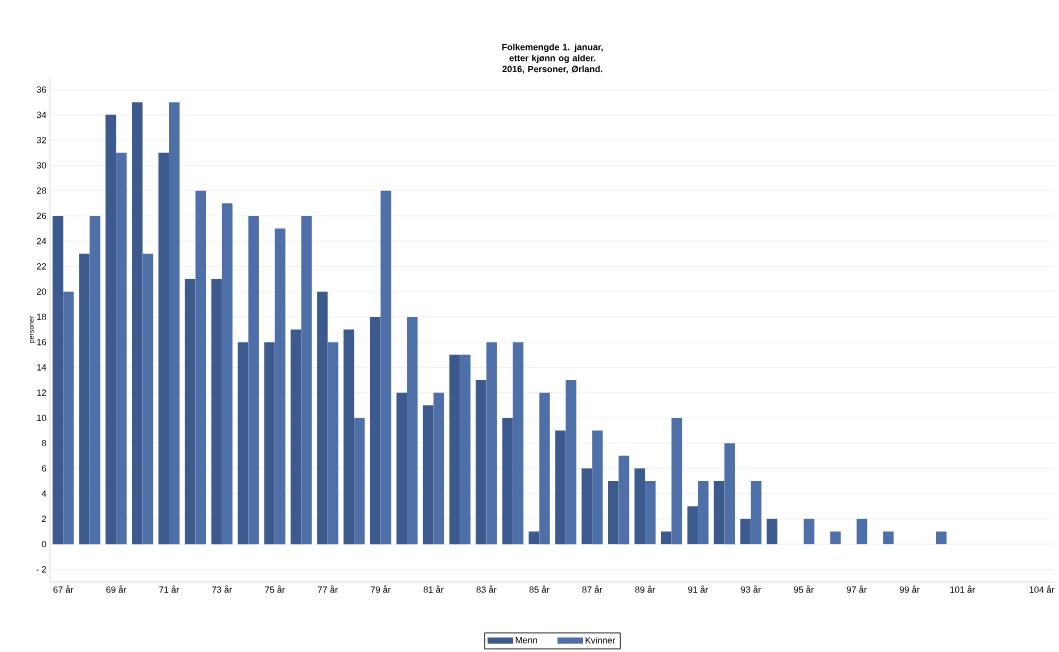 The width and height of the screenshot is (1059, 652). What do you see at coordinates (41, 241) in the screenshot?
I see `y-tick-label: 24` at bounding box center [41, 241].